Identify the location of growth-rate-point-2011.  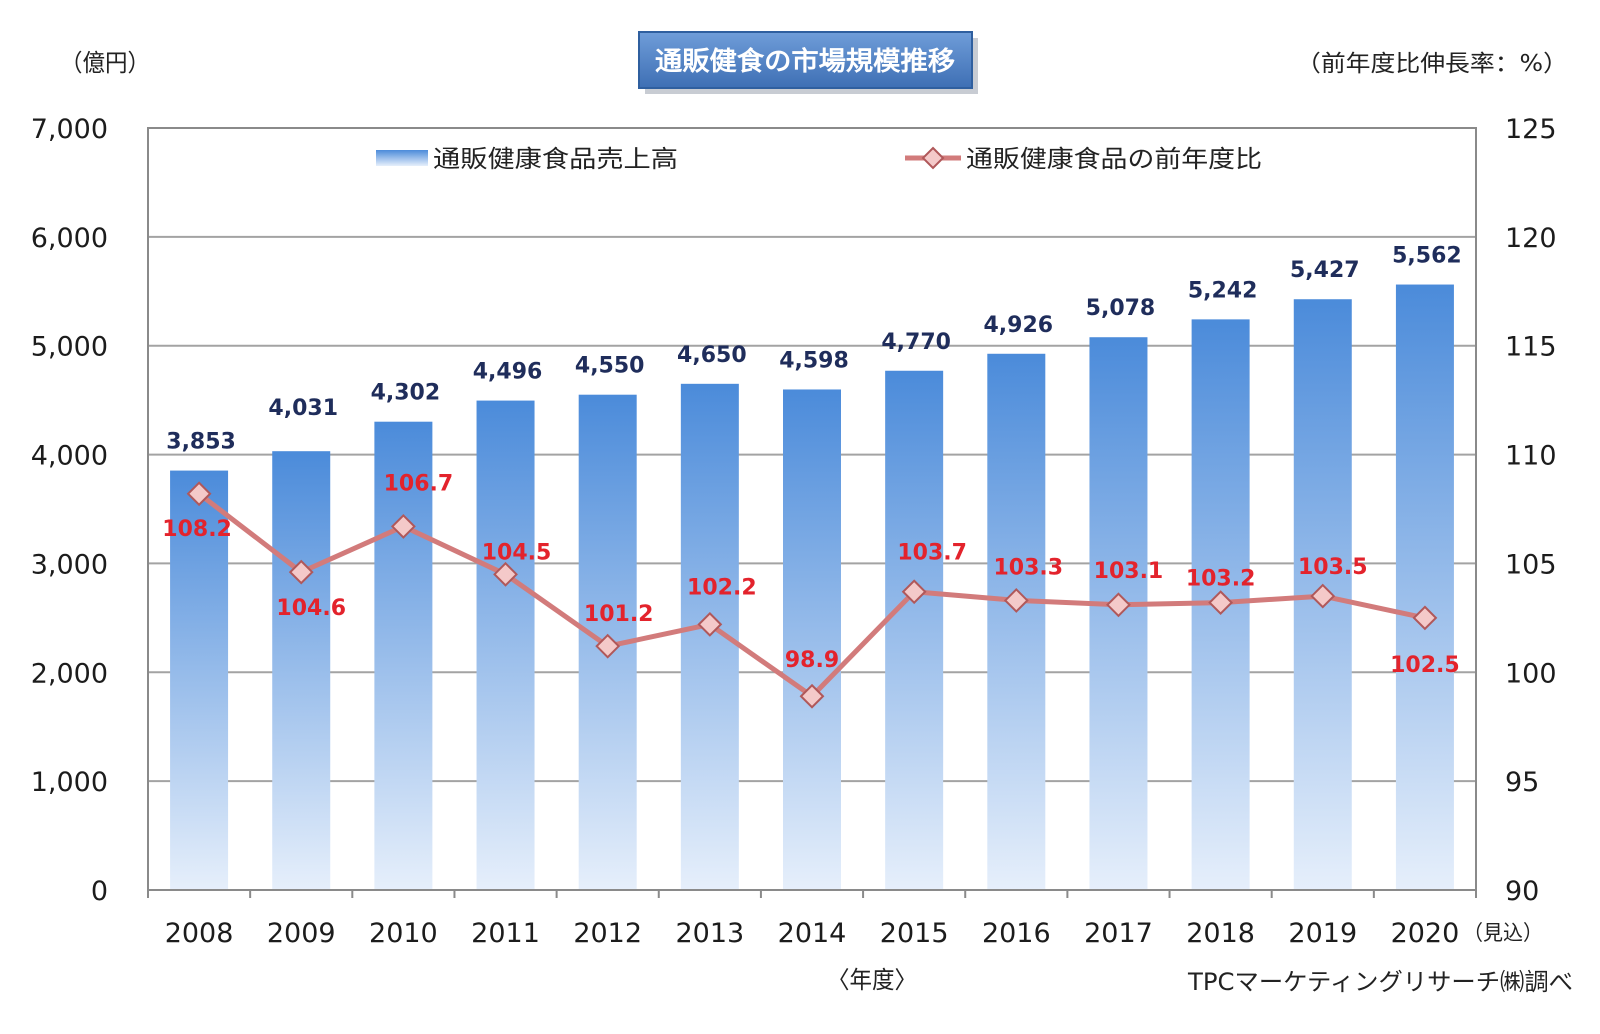
(505, 574).